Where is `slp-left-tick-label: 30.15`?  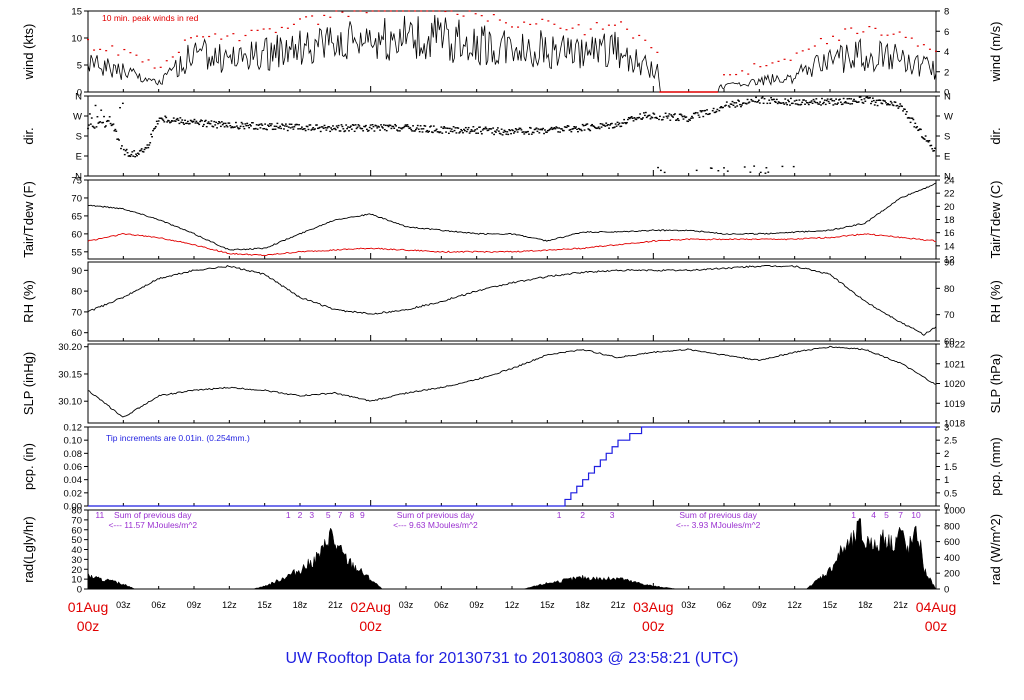
slp-left-tick-label: 30.15 is located at coordinates (70, 374).